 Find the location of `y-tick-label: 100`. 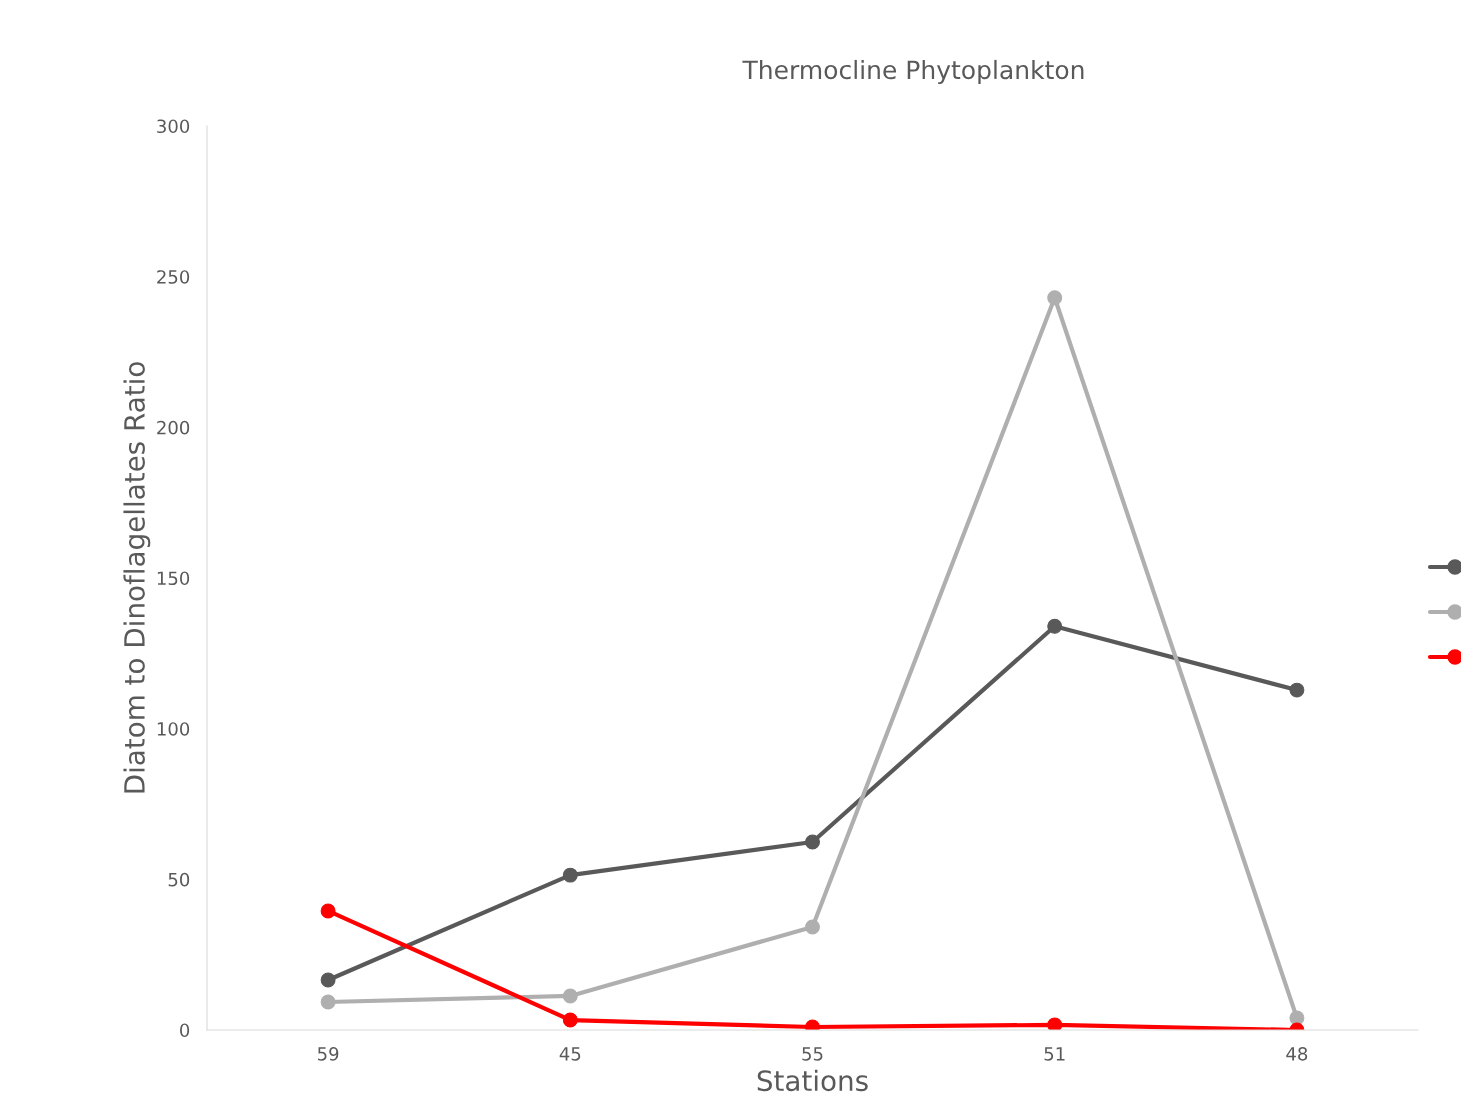

y-tick-label: 100 is located at coordinates (173, 729).